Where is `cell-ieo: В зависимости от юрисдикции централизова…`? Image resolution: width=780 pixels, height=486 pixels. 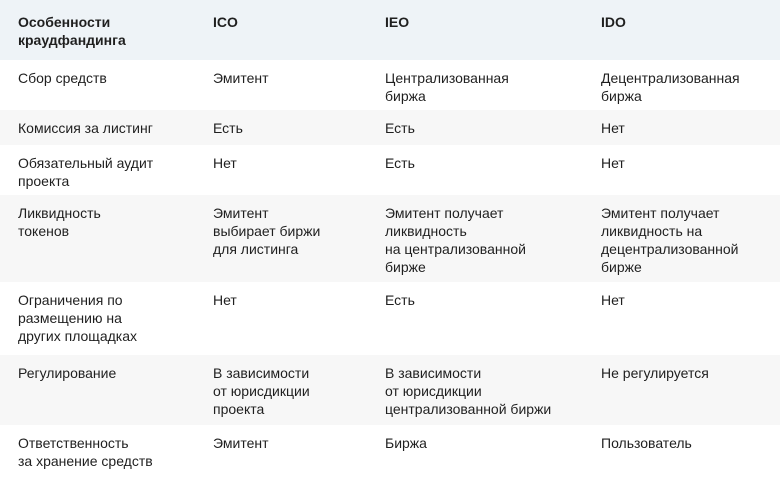
cell-ieo: В зависимости от юрисдикции централизова… is located at coordinates (468, 391).